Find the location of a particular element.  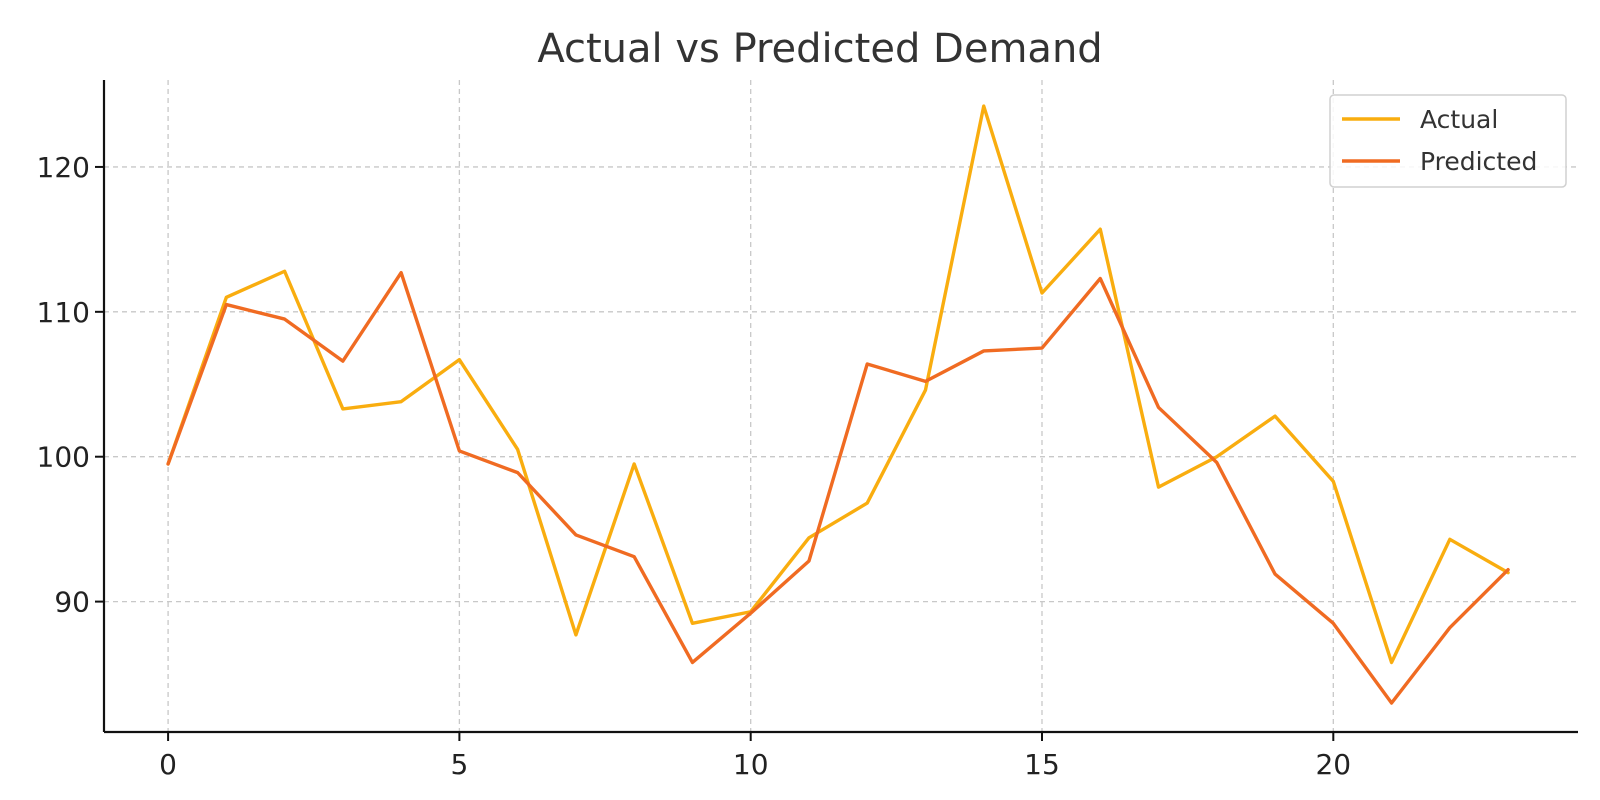

x-tick-label: 20 is located at coordinates (1333, 764).